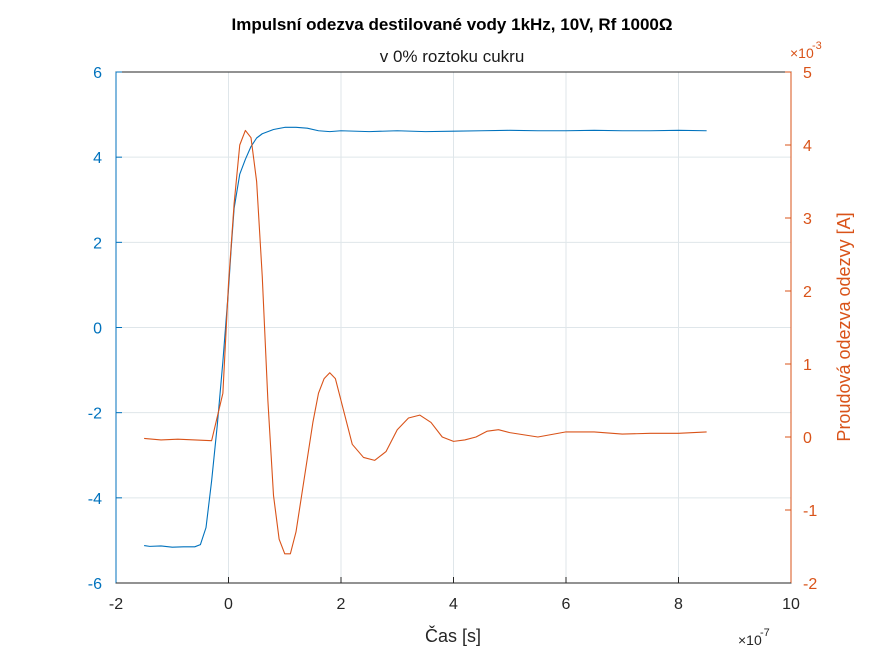  I want to click on x-exponent-power: -7, so click(765, 633).